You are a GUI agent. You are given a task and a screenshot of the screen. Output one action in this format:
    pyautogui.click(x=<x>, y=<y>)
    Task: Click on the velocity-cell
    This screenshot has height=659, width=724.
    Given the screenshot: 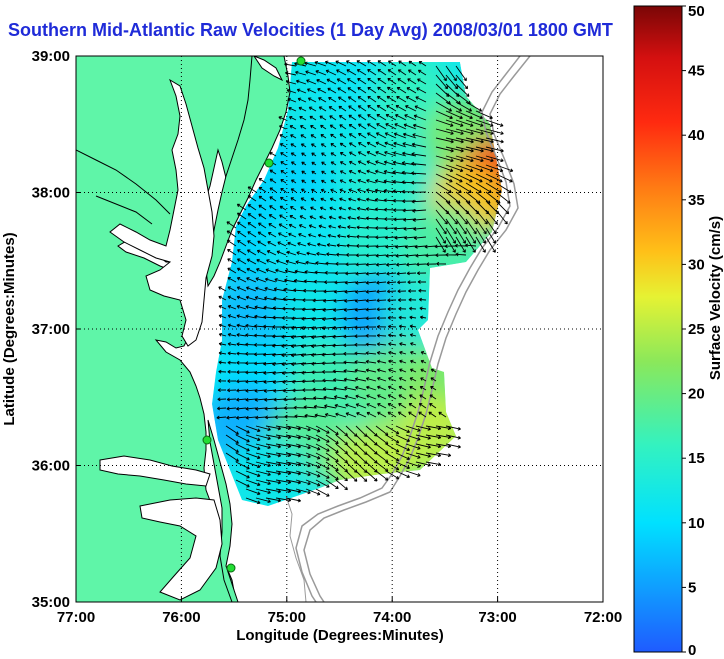 What is the action you would take?
    pyautogui.click(x=381, y=247)
    